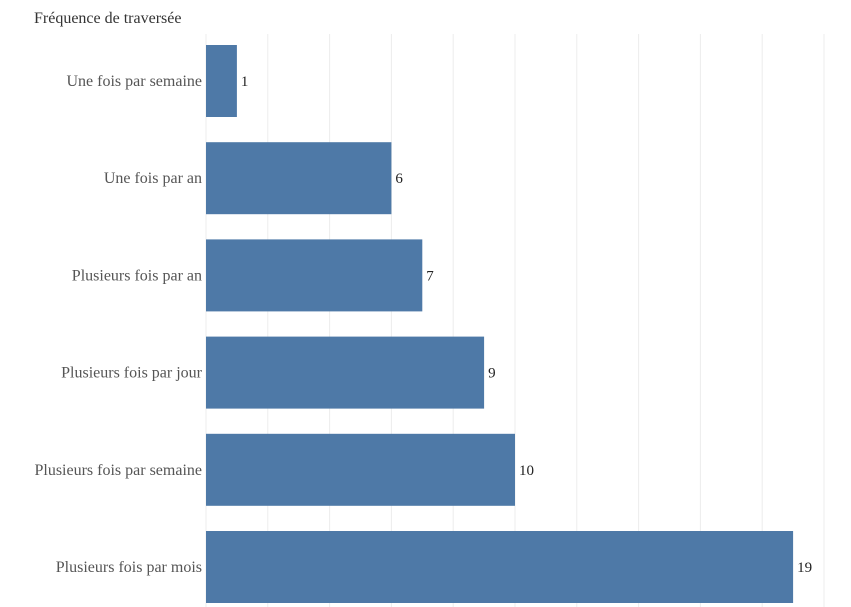 The height and width of the screenshot is (607, 851). I want to click on category-label: Plusieurs fois par mois, so click(129, 567).